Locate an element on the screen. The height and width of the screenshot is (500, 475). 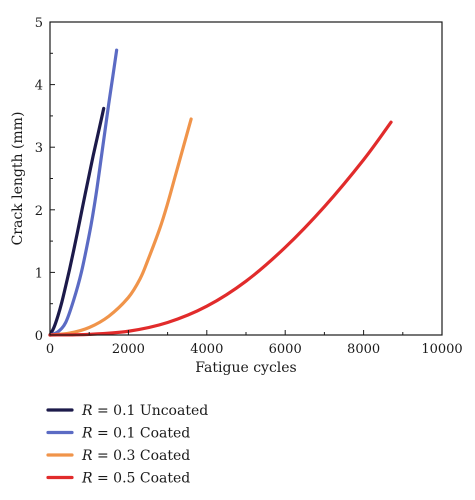
y-tick-label: 1 is located at coordinates (39, 273).